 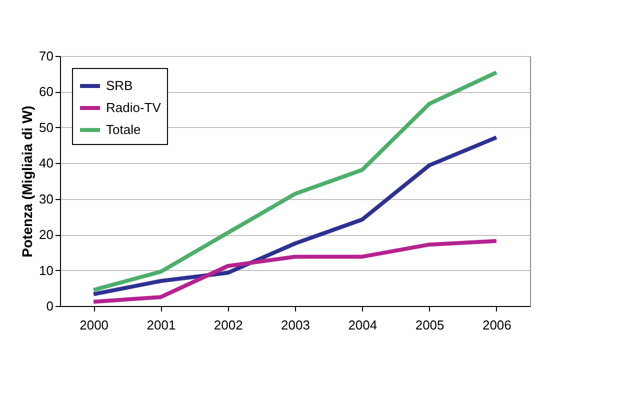 What do you see at coordinates (46, 127) in the screenshot?
I see `y-tick-label: 50` at bounding box center [46, 127].